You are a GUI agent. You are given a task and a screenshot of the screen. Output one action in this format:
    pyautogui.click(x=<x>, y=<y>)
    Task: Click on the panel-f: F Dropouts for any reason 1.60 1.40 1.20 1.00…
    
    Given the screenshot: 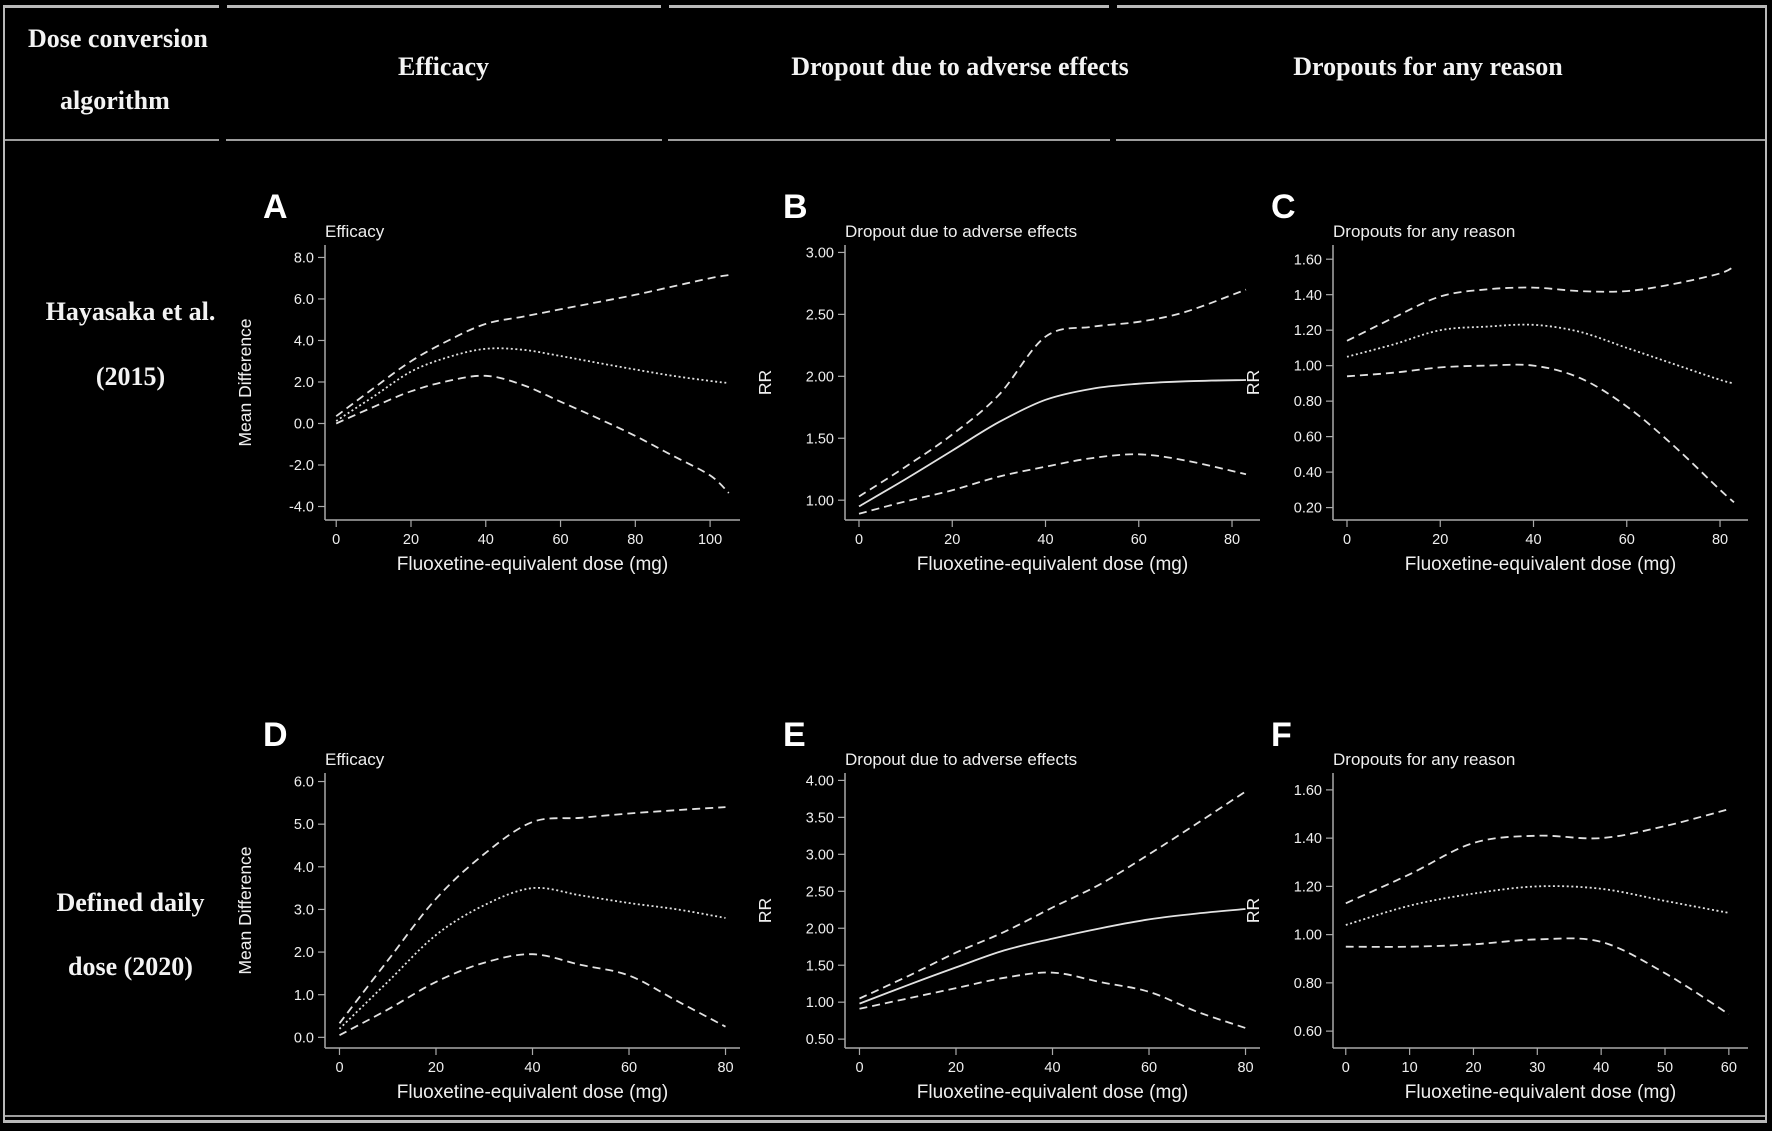 What is the action you would take?
    pyautogui.click(x=1502, y=908)
    